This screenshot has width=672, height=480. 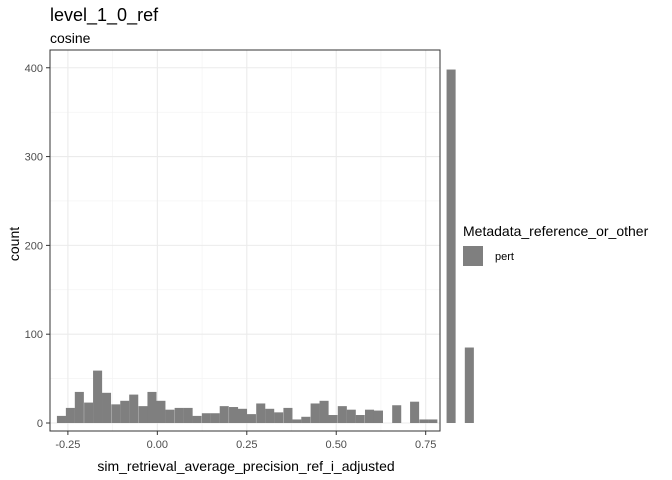 What do you see at coordinates (34, 158) in the screenshot?
I see `y-tick-label: 300` at bounding box center [34, 158].